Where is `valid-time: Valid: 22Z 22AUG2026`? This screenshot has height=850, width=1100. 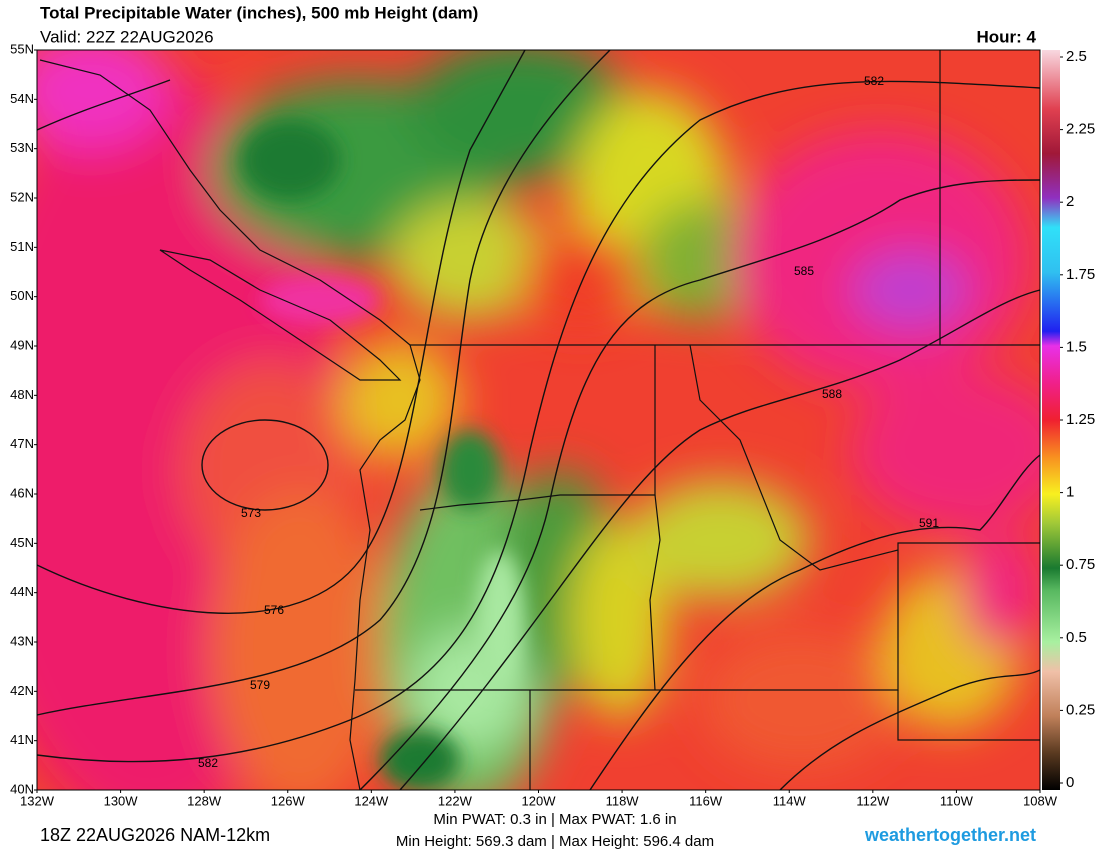 valid-time: Valid: 22Z 22AUG2026 is located at coordinates (127, 36).